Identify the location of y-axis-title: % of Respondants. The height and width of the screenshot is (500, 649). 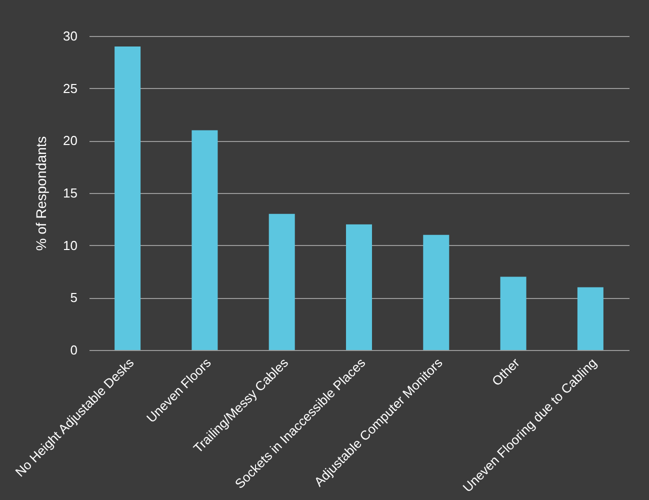
(41, 193).